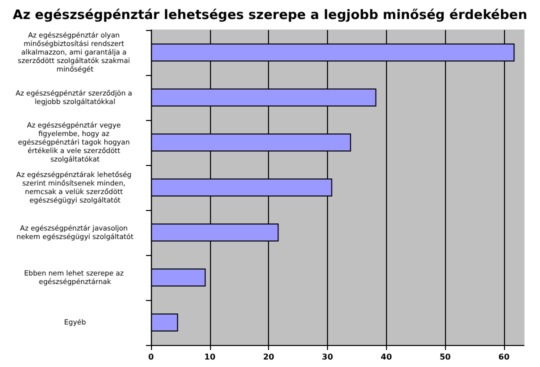  I want to click on x-tick-label: 10, so click(210, 357).